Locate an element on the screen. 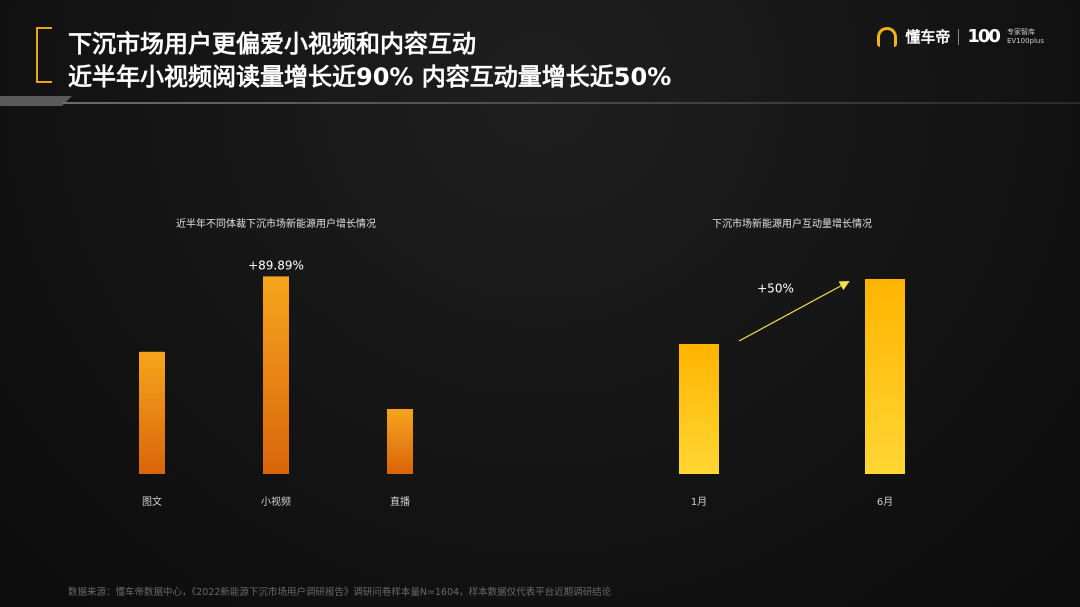  left-data-label: +89.89% is located at coordinates (276, 265).